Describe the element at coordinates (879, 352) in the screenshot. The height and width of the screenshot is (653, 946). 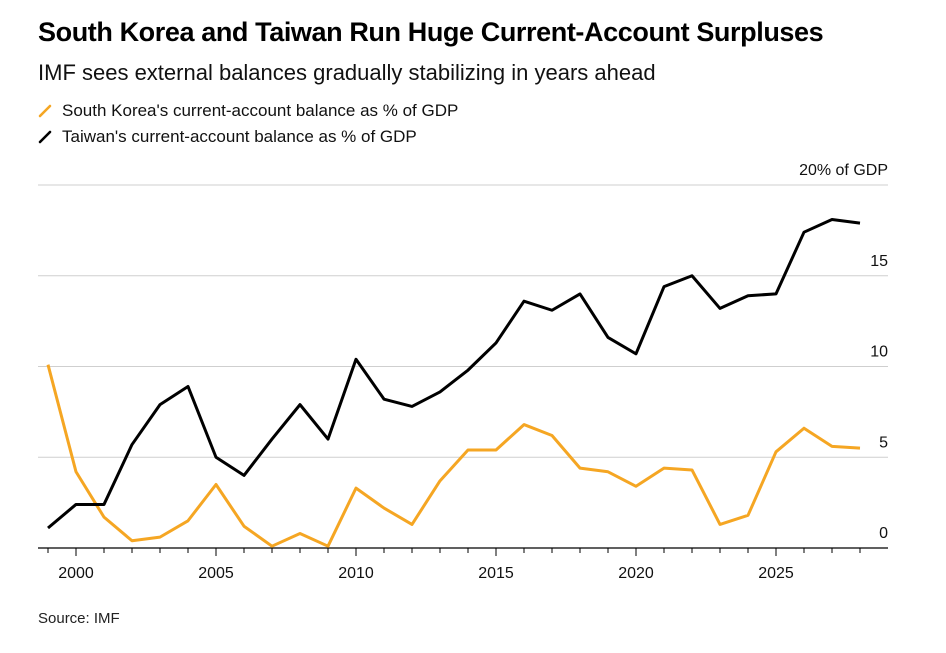
I see `y-tick-label-10: 10` at that location.